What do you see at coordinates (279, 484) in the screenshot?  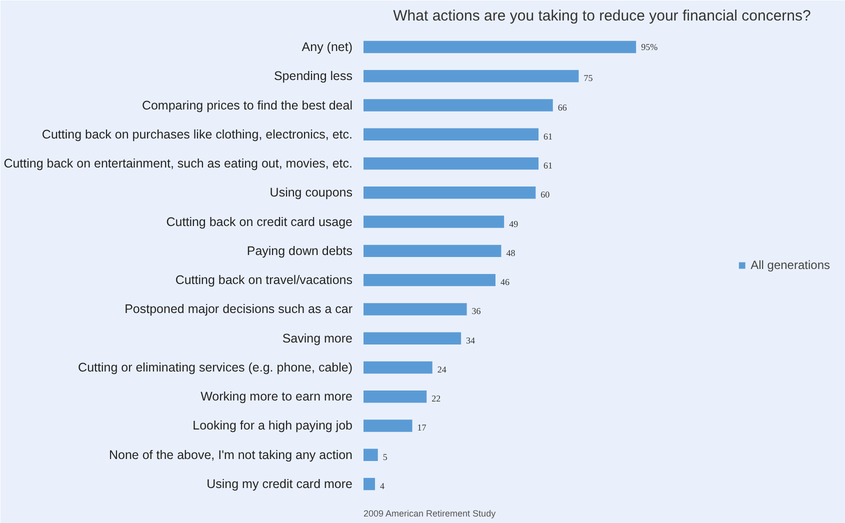 I see `y-tick-label: Using my credit card more` at bounding box center [279, 484].